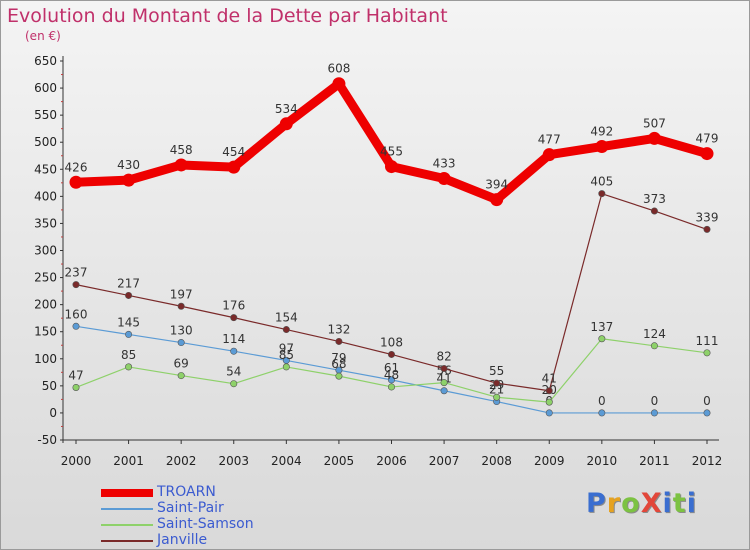 This screenshot has width=750, height=550. Describe the element at coordinates (654, 199) in the screenshot. I see `data-label-janville-2011: 373` at that location.